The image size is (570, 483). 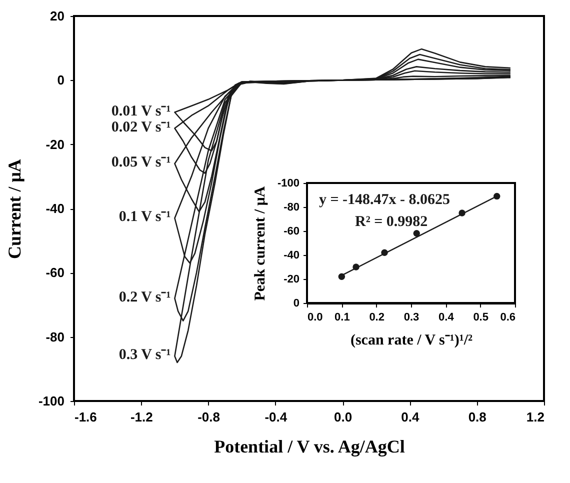 I want to click on y-tick-label: 20, so click(x=57, y=16).